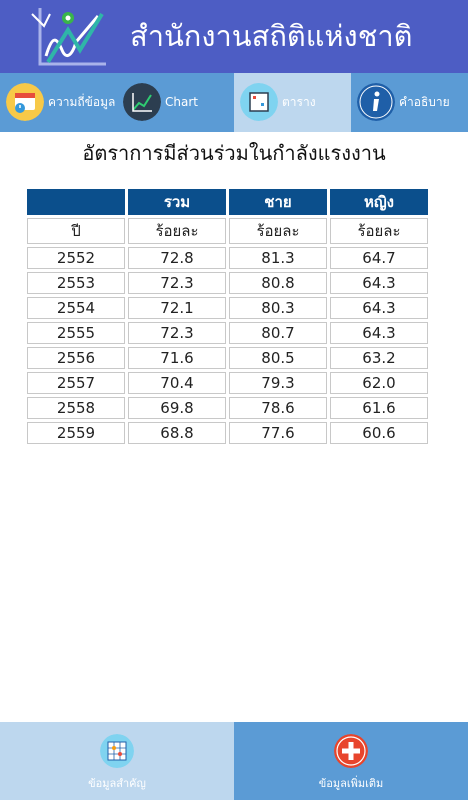 The height and width of the screenshot is (800, 468). What do you see at coordinates (76, 333) in the screenshot?
I see `year-cell: 2555` at bounding box center [76, 333].